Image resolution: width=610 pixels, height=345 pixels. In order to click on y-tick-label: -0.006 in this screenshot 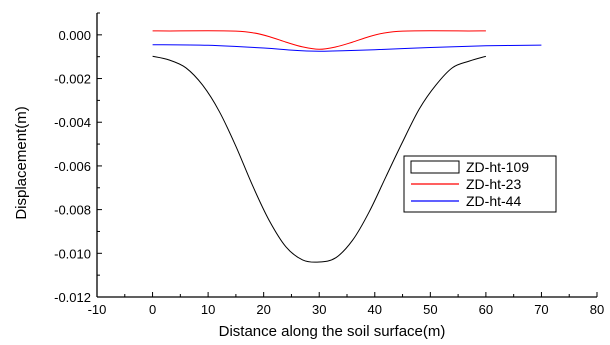, I will do `click(72, 166)`.